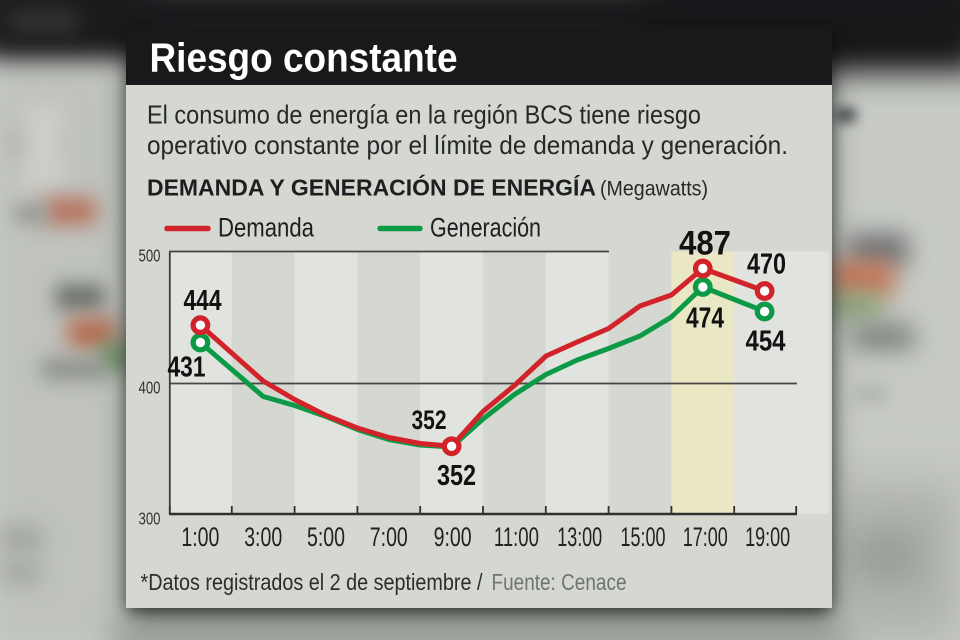  Describe the element at coordinates (371, 187) in the screenshot. I see `svg-text:DEMANDA Y GENERACIÓN DE ENERGÍ: DEMANDA Y GENERACIÓN DE ENERGÍA` at that location.